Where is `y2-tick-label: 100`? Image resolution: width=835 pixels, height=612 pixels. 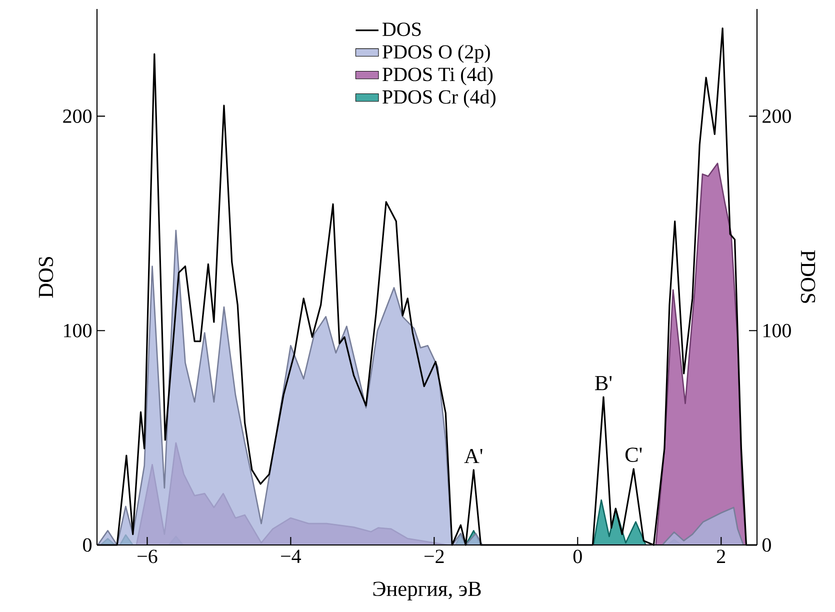 y2-tick-label: 100 is located at coordinates (777, 331).